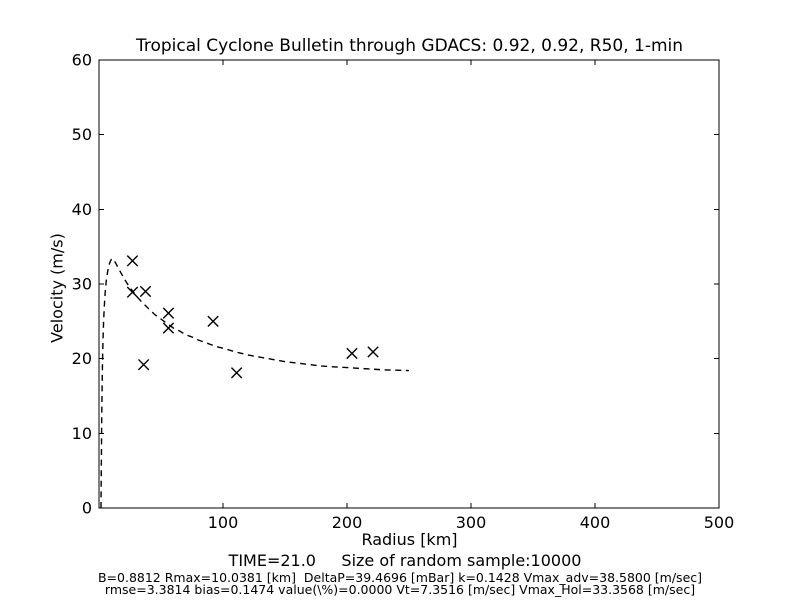  I want to click on x-tick-label: 100, so click(223, 522).